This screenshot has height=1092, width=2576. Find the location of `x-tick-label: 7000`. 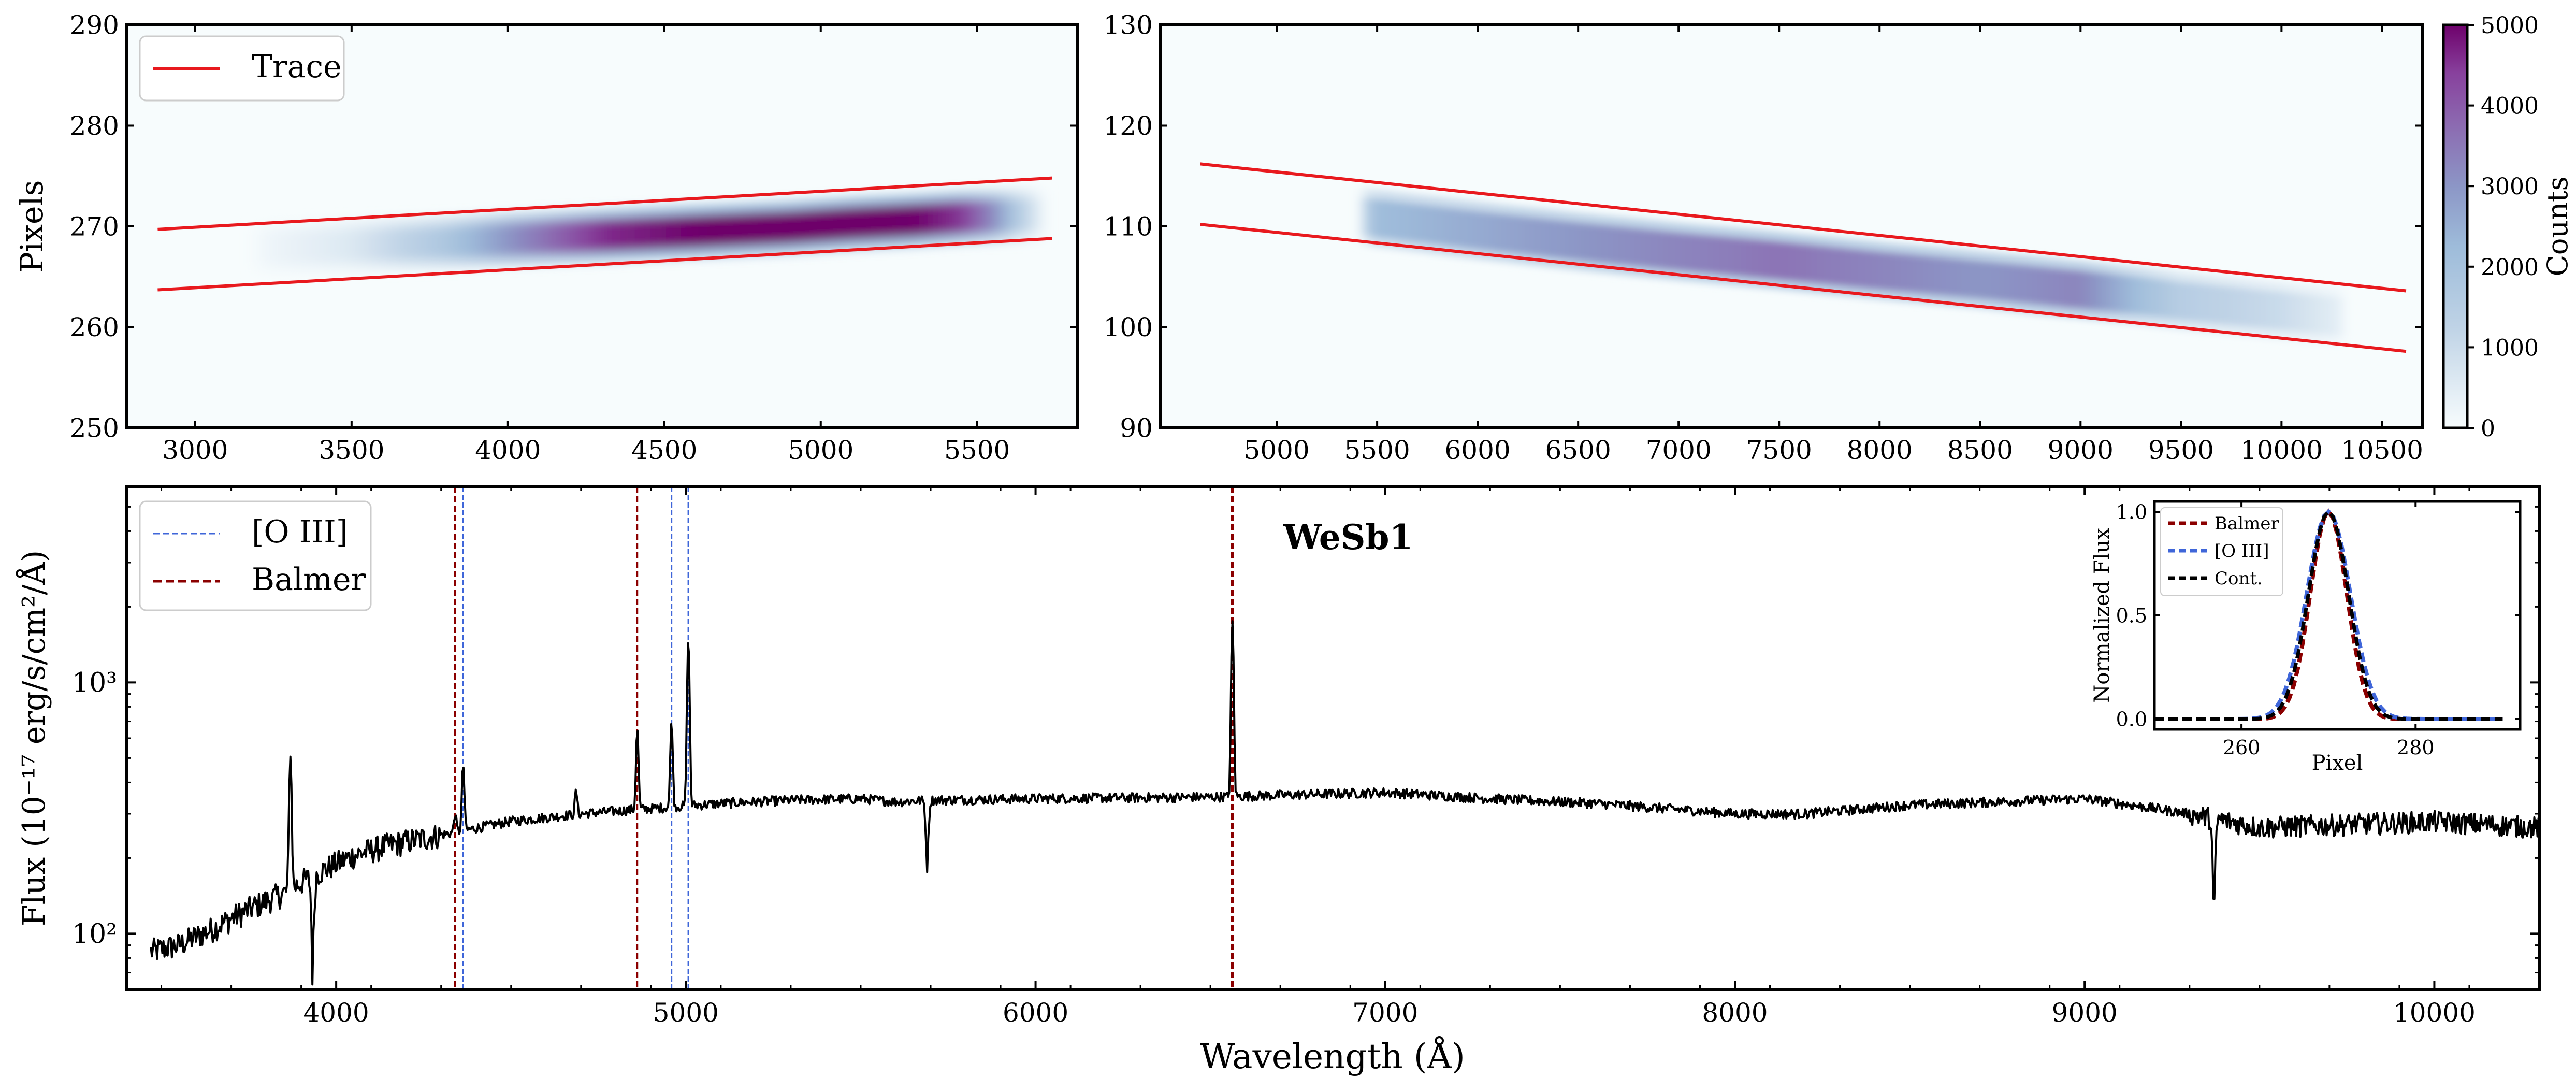

x-tick-label: 7000 is located at coordinates (1679, 450).